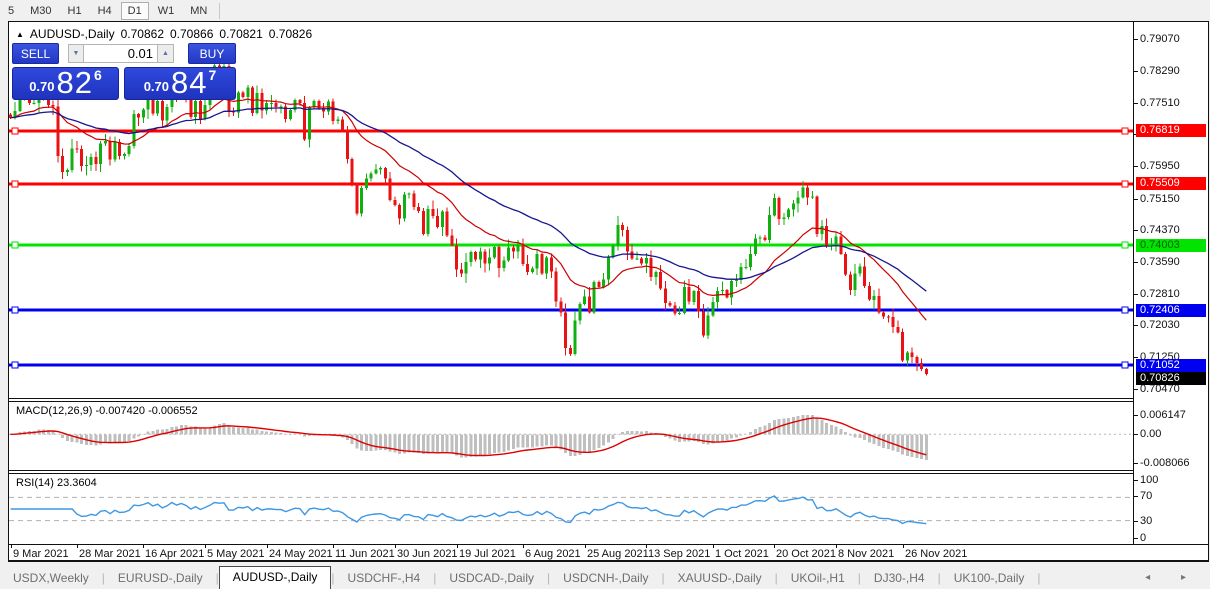 The height and width of the screenshot is (589, 1210). What do you see at coordinates (571, 437) in the screenshot?
I see `macd-pane-canvas` at bounding box center [571, 437].